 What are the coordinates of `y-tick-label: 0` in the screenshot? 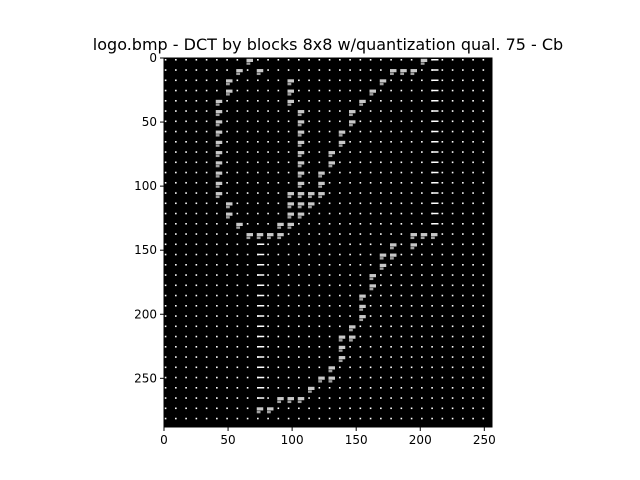 It's located at (153, 58).